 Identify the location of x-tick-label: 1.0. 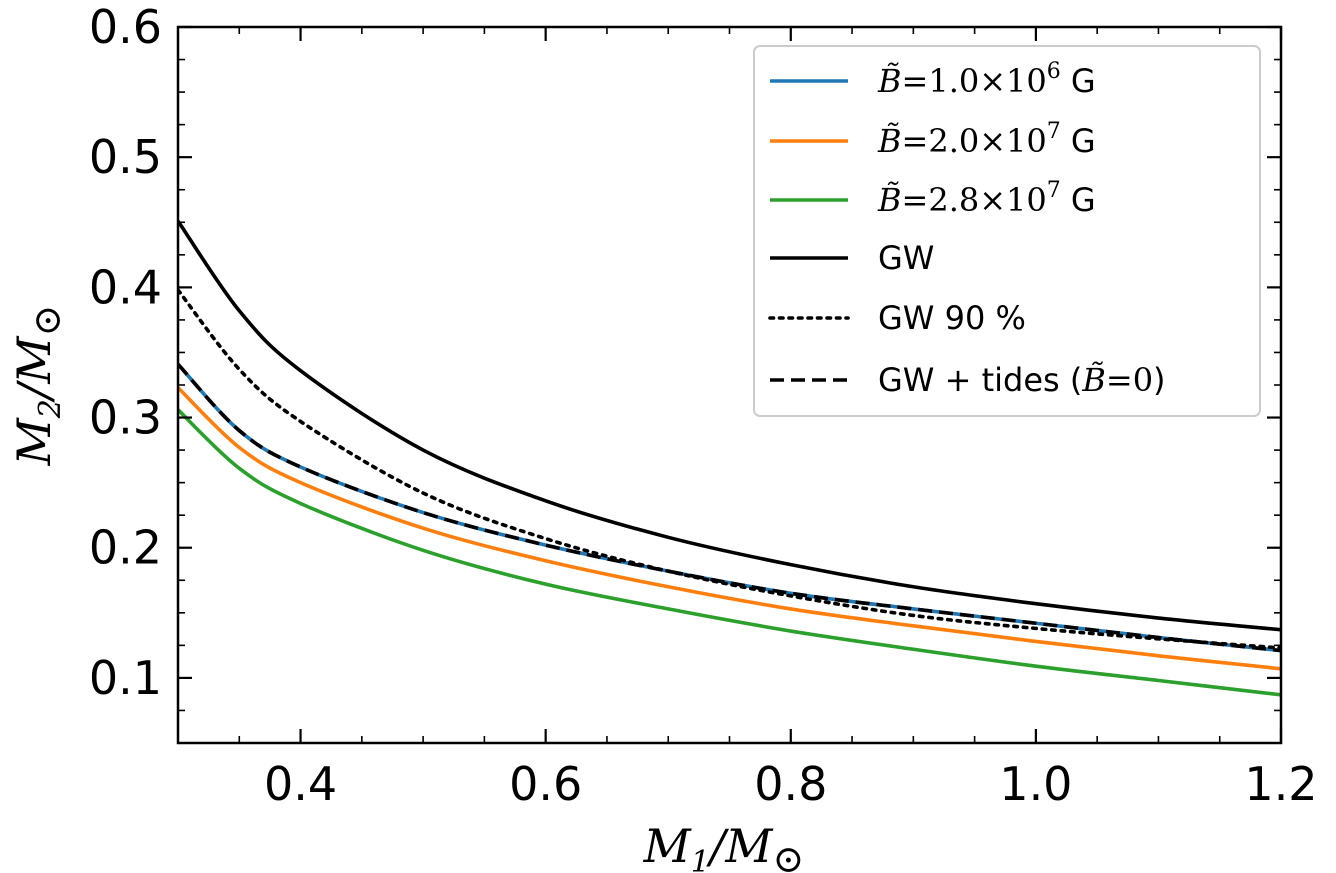
(1035, 784).